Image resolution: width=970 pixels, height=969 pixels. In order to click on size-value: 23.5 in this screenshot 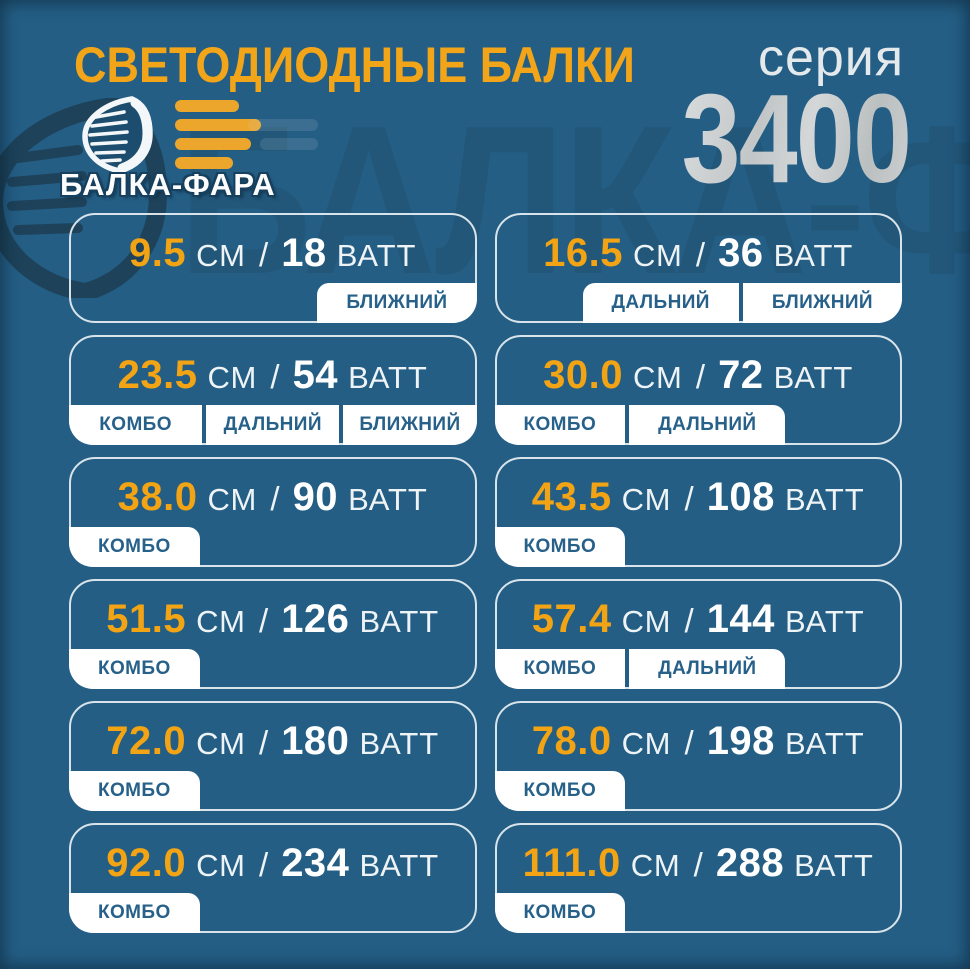, I will do `click(157, 375)`.